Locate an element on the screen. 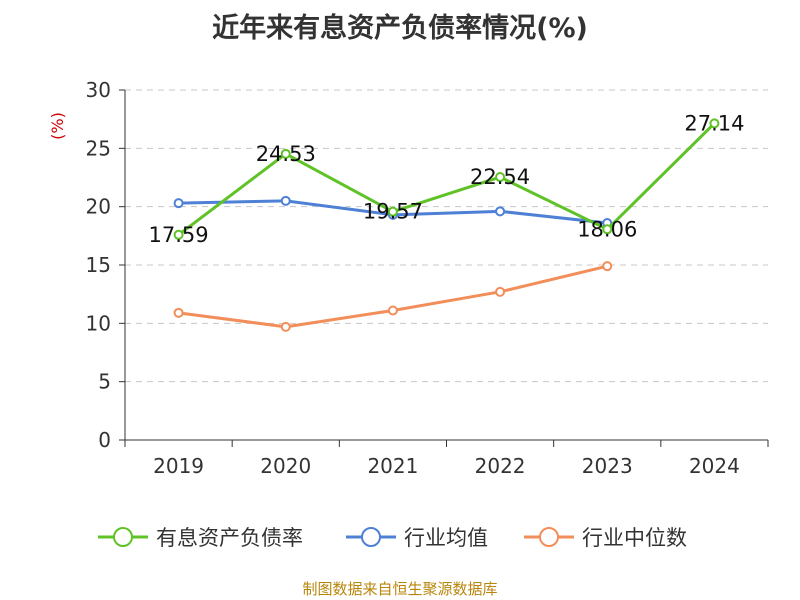 The image size is (800, 600). y-tick-label: 20 is located at coordinates (98, 207).